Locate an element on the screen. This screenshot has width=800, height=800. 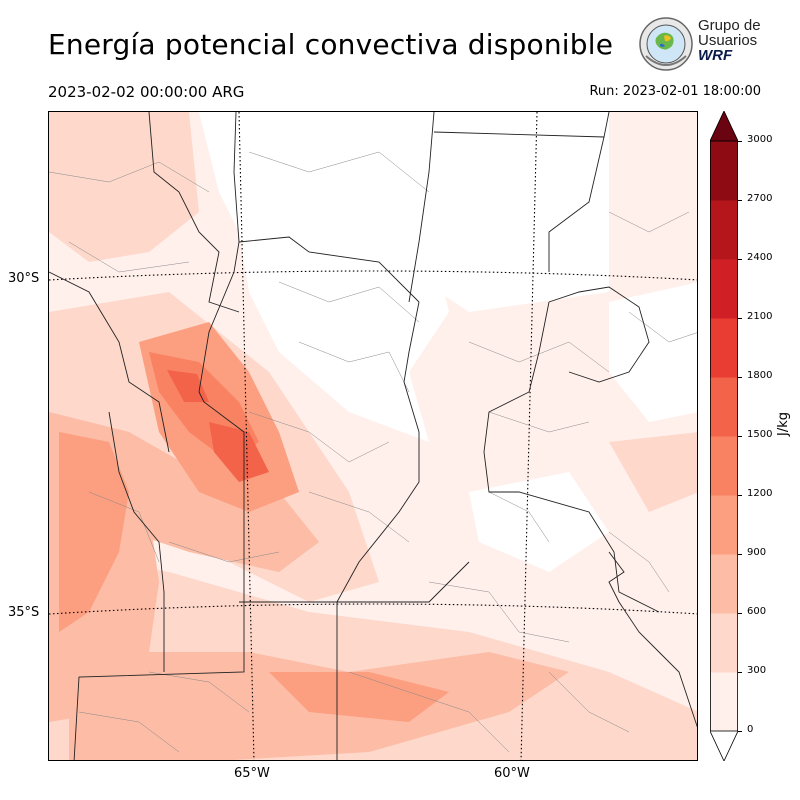
colorbar-tick-label: 600 is located at coordinates (757, 611).